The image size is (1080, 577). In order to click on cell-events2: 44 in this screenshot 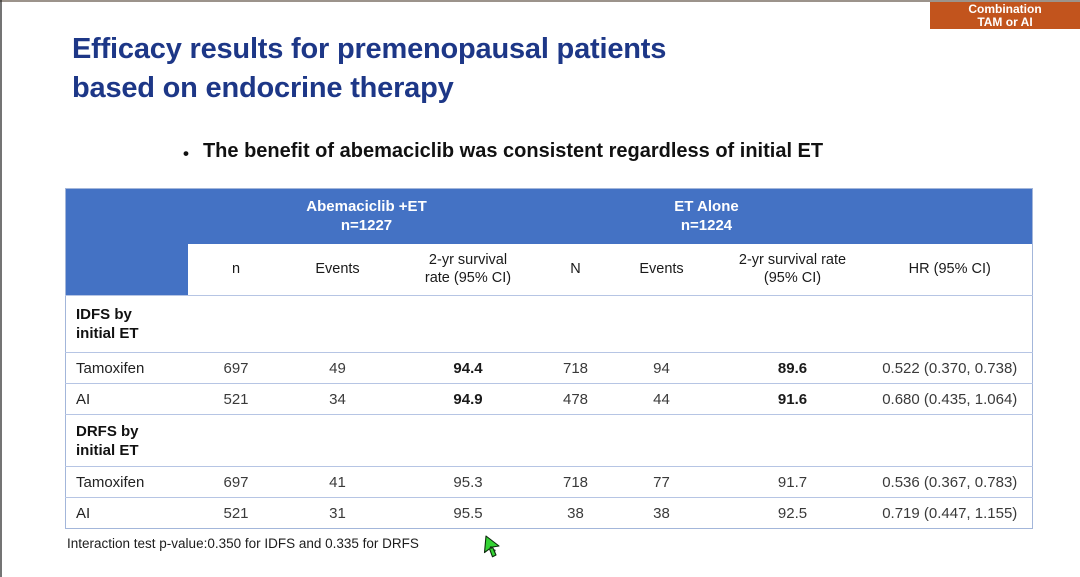, I will do `click(661, 399)`.